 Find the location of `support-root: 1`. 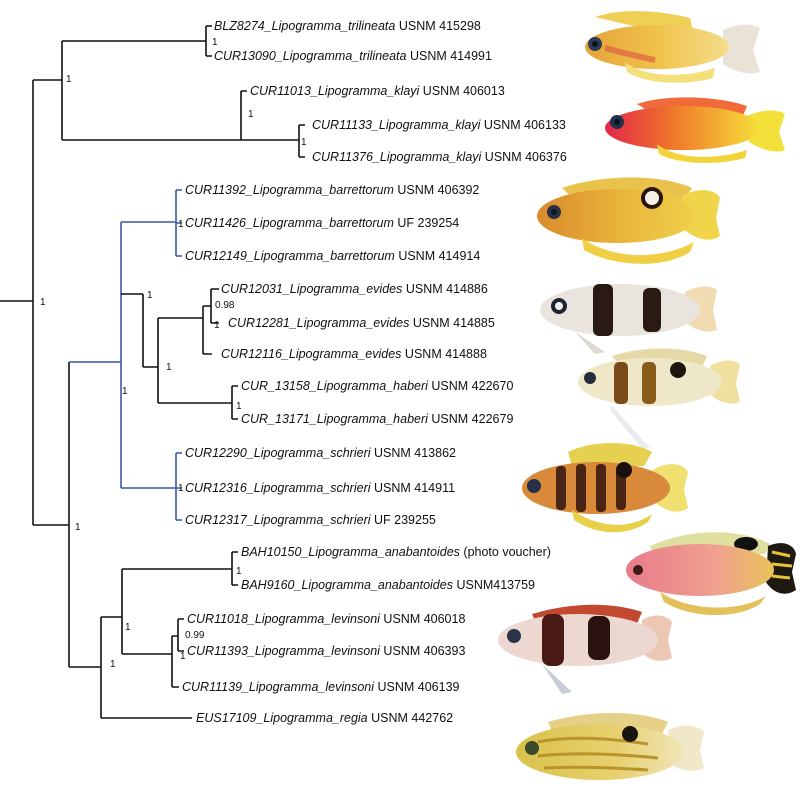

support-root: 1 is located at coordinates (43, 302).